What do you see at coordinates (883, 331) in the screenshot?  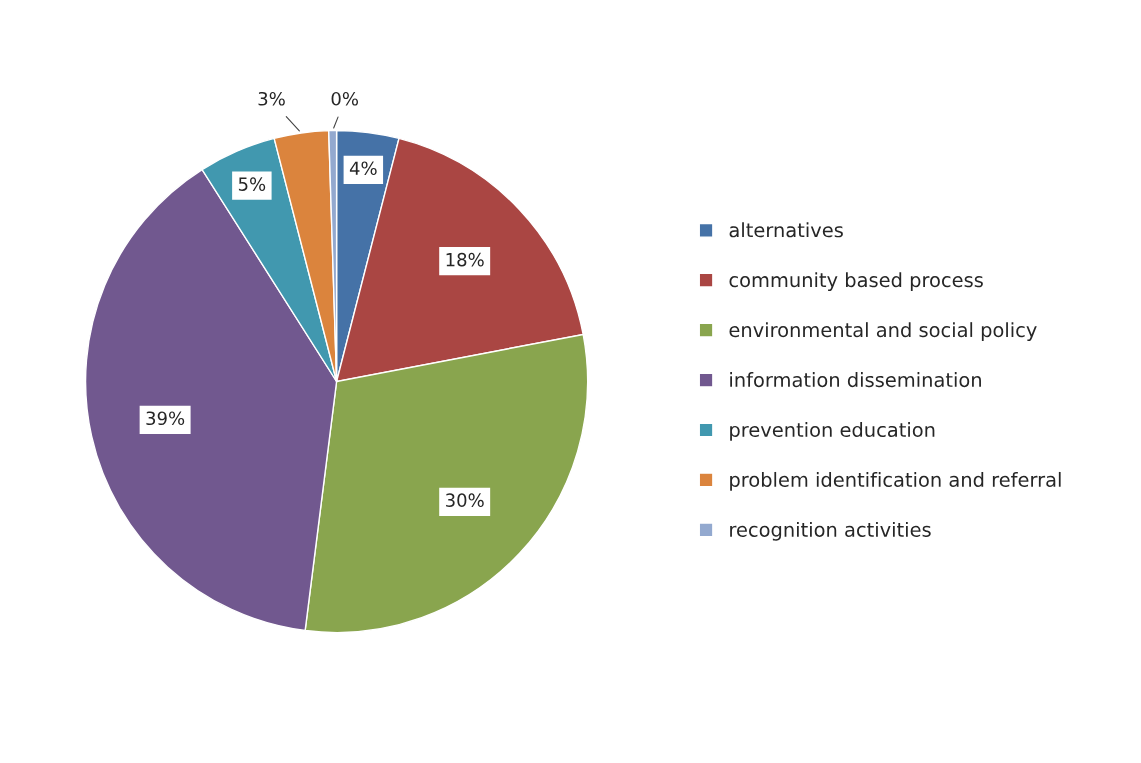 I see `legend-label: environmental and social policy` at bounding box center [883, 331].